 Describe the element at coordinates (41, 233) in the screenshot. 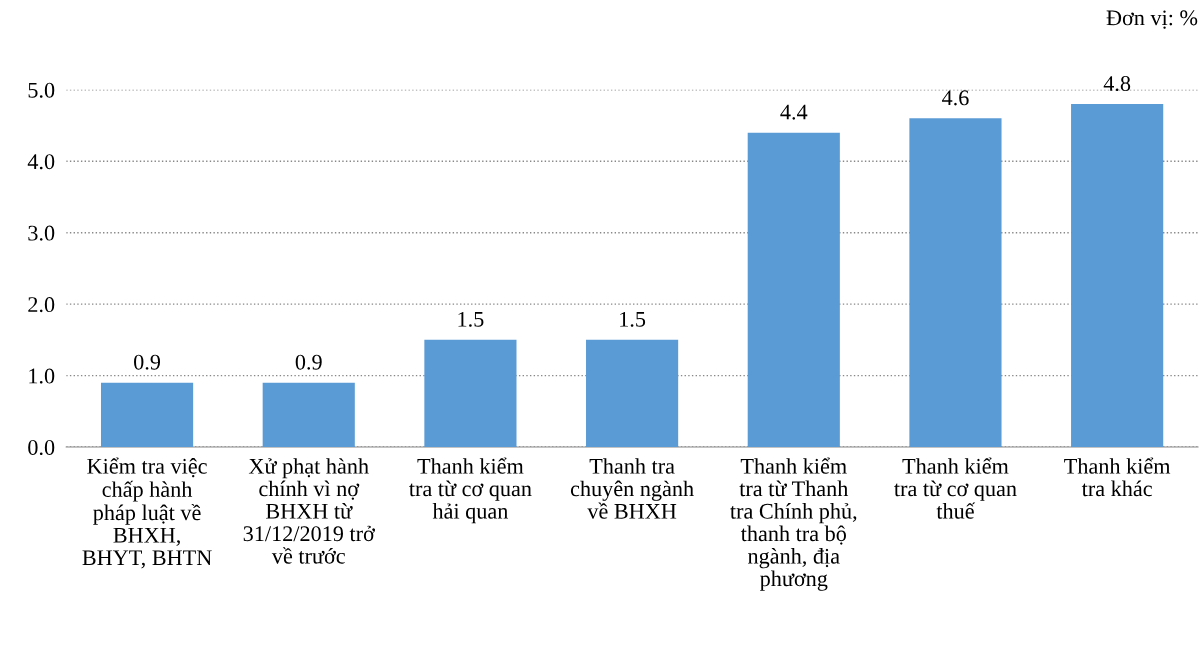

I see `y-tick-label: 3.0` at that location.